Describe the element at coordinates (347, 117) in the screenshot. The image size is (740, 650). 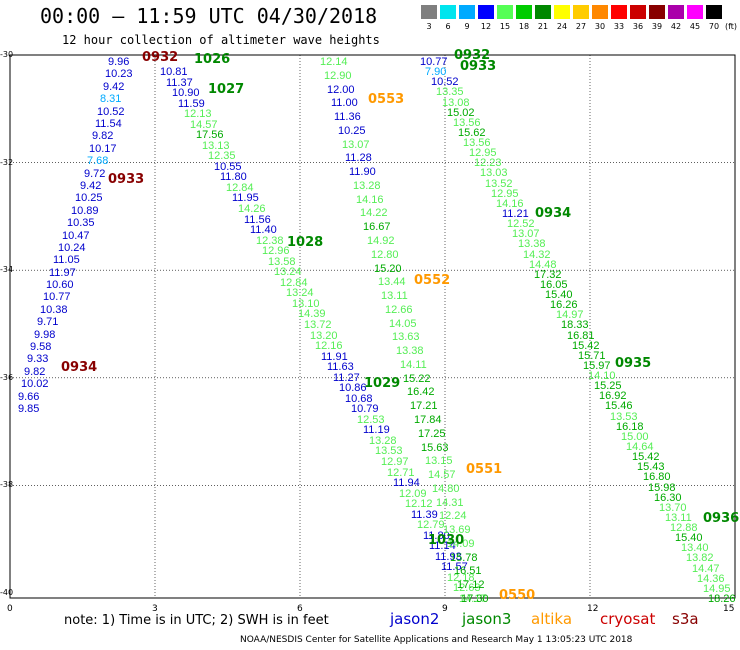
I see `wave-height-value: 11.36` at that location.